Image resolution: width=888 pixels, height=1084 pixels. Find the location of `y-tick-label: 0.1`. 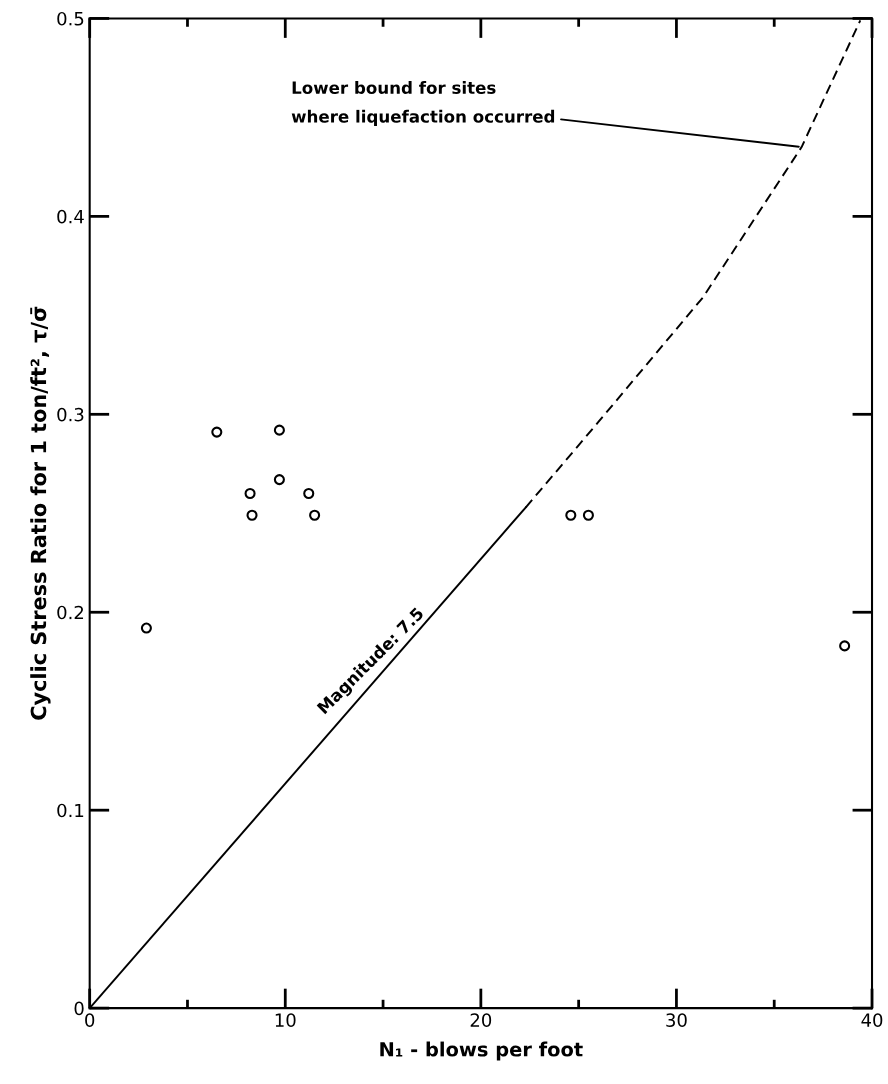

y-tick-label: 0.1 is located at coordinates (70, 810).